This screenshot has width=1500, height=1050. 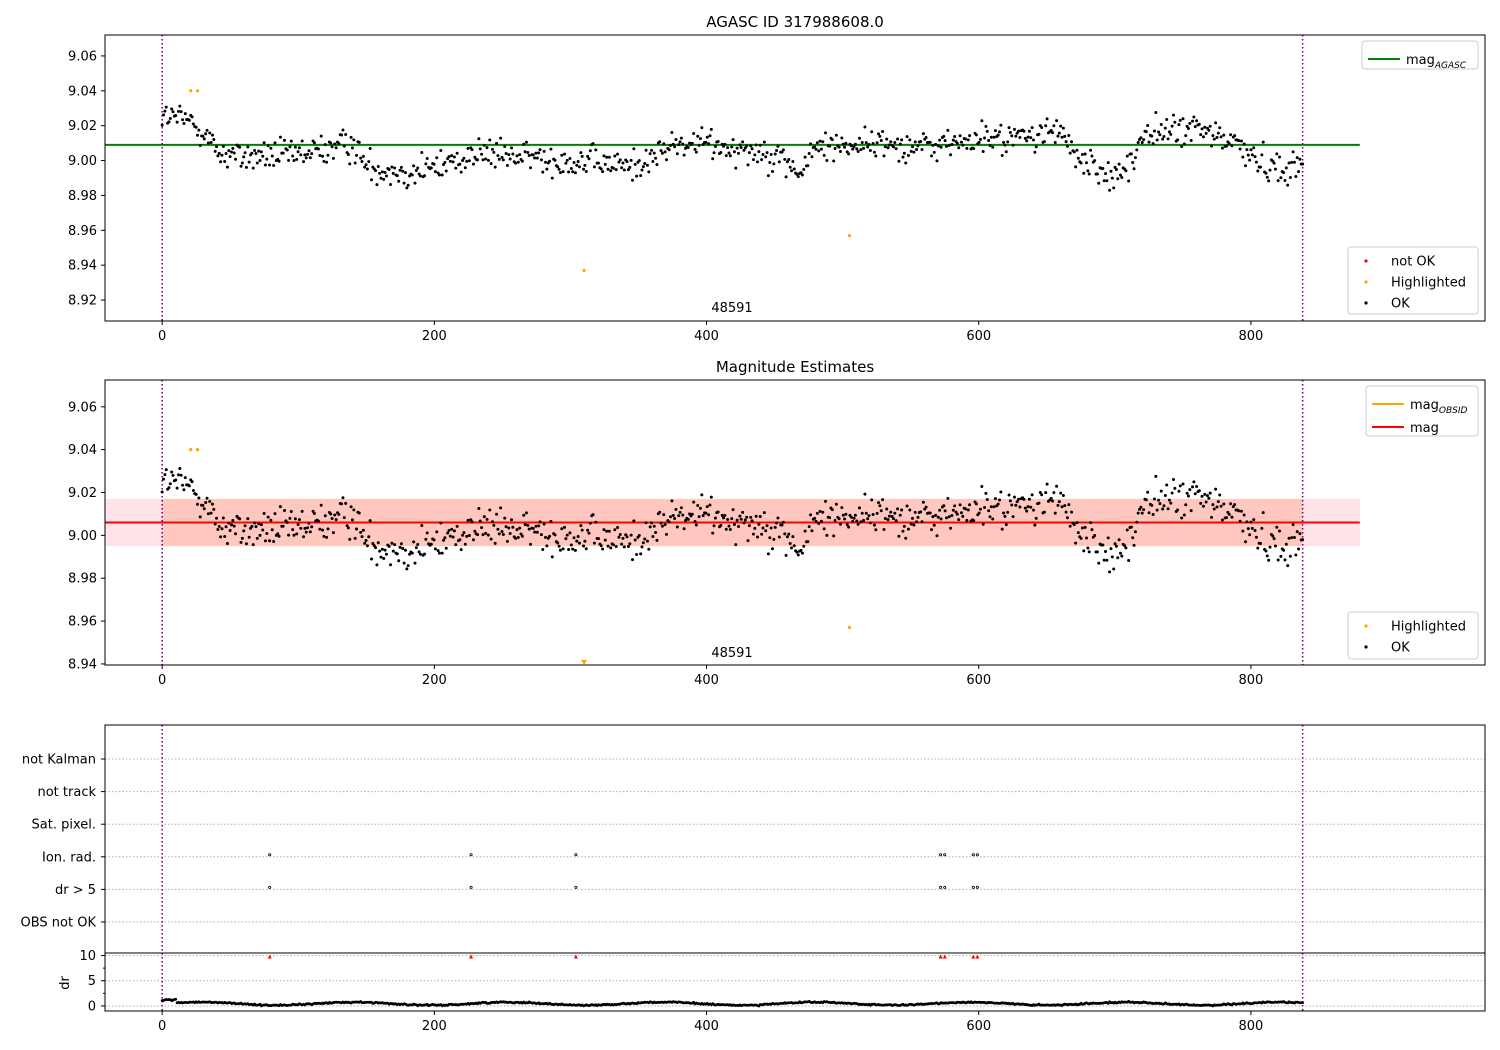 I want to click on y-tick-label: 9.04, so click(x=82, y=450).